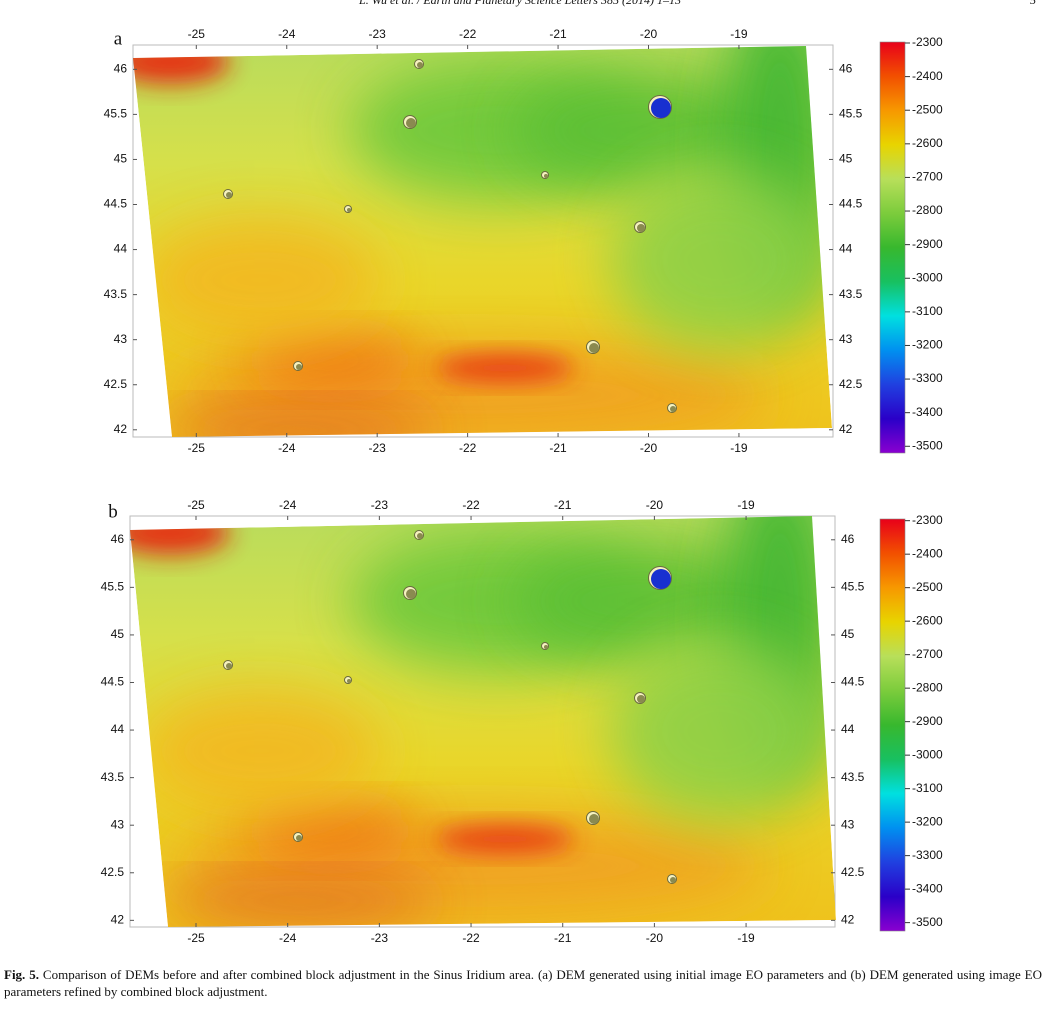 This screenshot has width=1043, height=1013. What do you see at coordinates (21, 974) in the screenshot?
I see `caption-label: Fig. 5.` at bounding box center [21, 974].